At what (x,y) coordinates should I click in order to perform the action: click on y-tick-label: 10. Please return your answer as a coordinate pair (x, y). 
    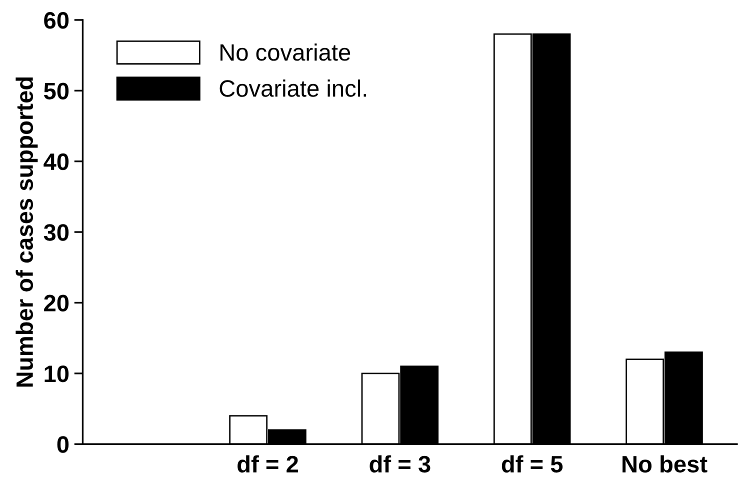
    Looking at the image, I should click on (56, 373).